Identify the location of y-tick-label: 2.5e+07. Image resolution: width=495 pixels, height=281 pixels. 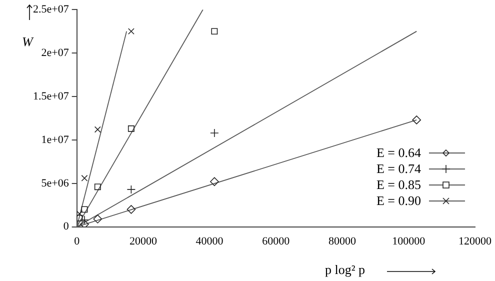
(51, 9).